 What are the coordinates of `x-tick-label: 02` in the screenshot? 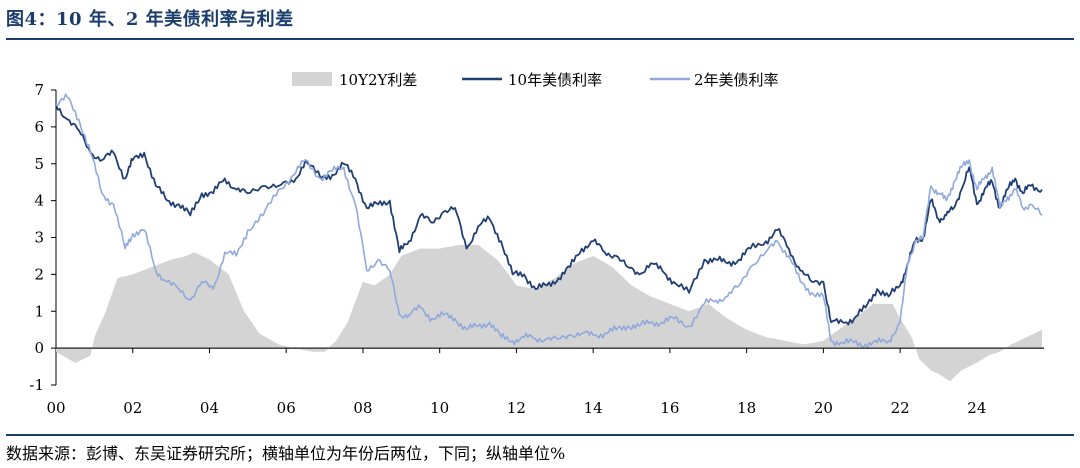 It's located at (132, 408).